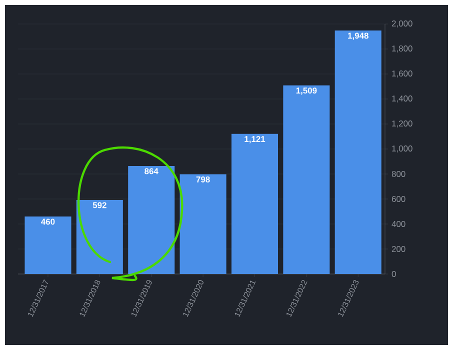  I want to click on data-label: 592, so click(99, 205).